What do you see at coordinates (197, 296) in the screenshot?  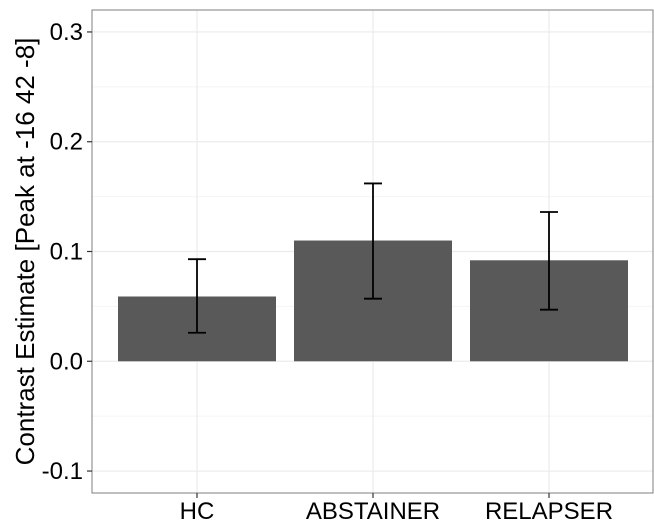 I see `error-bar-hc` at bounding box center [197, 296].